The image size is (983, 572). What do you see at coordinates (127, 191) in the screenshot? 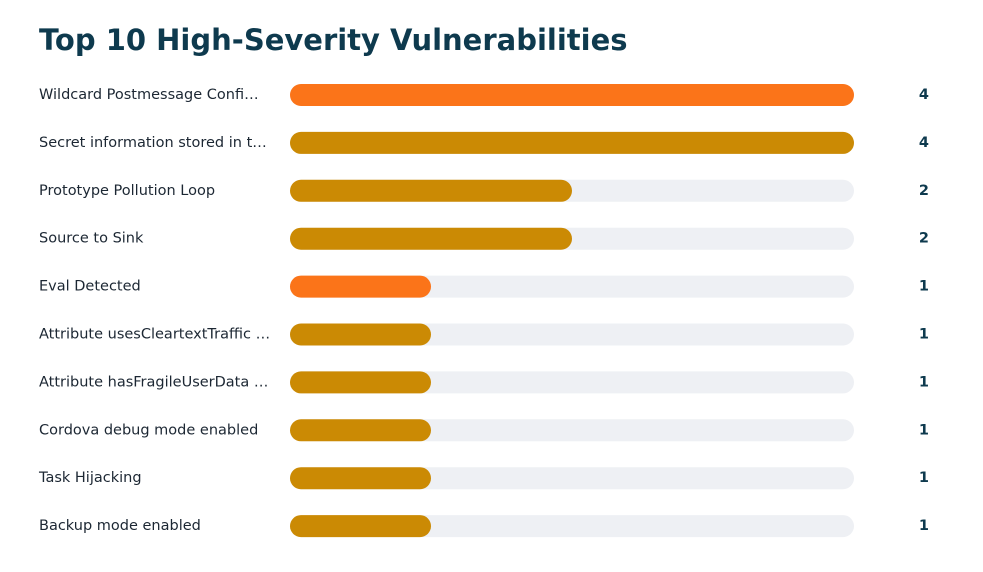
I see `bar-label: Prototype Pollution Loop` at bounding box center [127, 191].